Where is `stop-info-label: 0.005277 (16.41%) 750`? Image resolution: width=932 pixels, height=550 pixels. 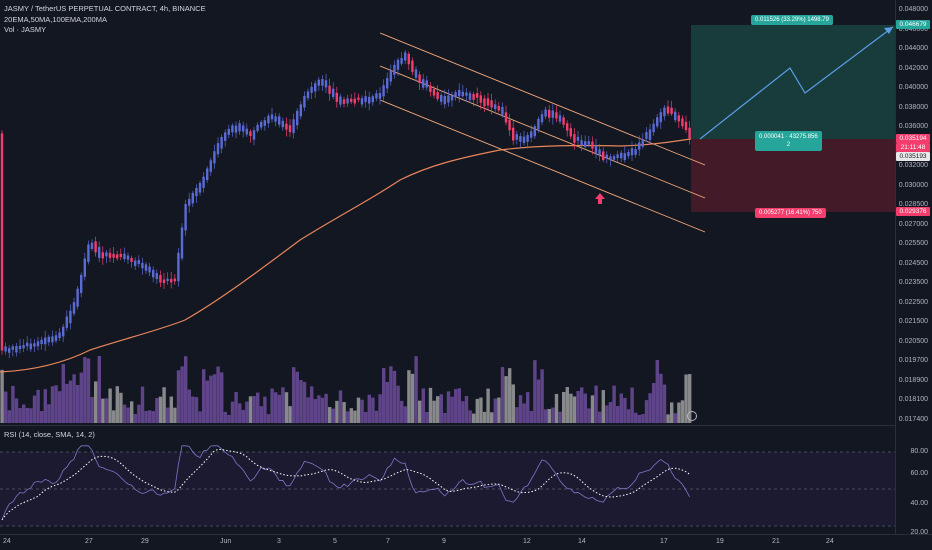
stop-info-label: 0.005277 (16.41%) 750 is located at coordinates (790, 213).